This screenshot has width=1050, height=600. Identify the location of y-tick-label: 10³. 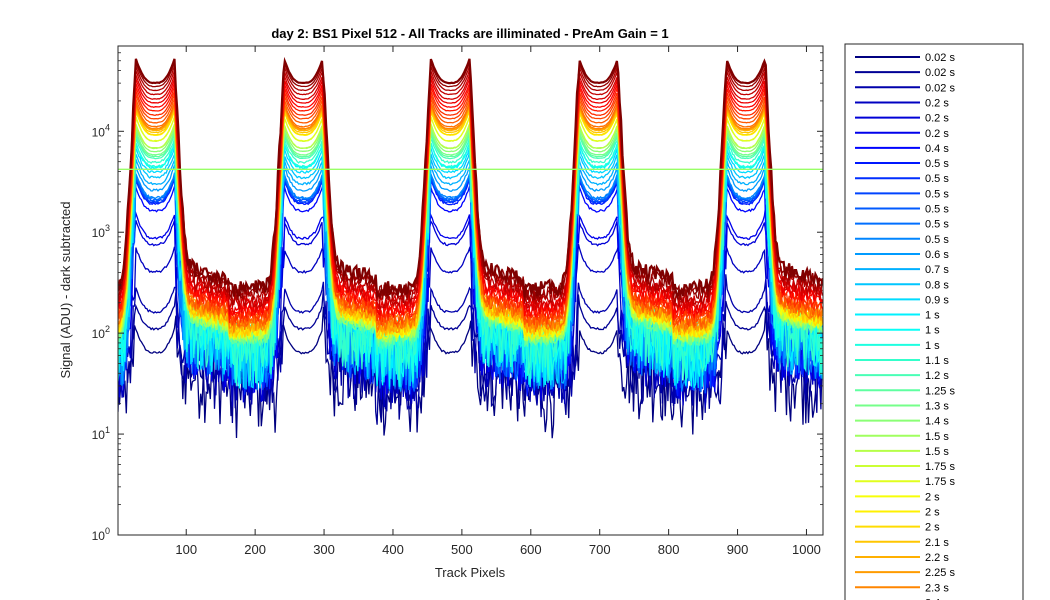
(101, 231).